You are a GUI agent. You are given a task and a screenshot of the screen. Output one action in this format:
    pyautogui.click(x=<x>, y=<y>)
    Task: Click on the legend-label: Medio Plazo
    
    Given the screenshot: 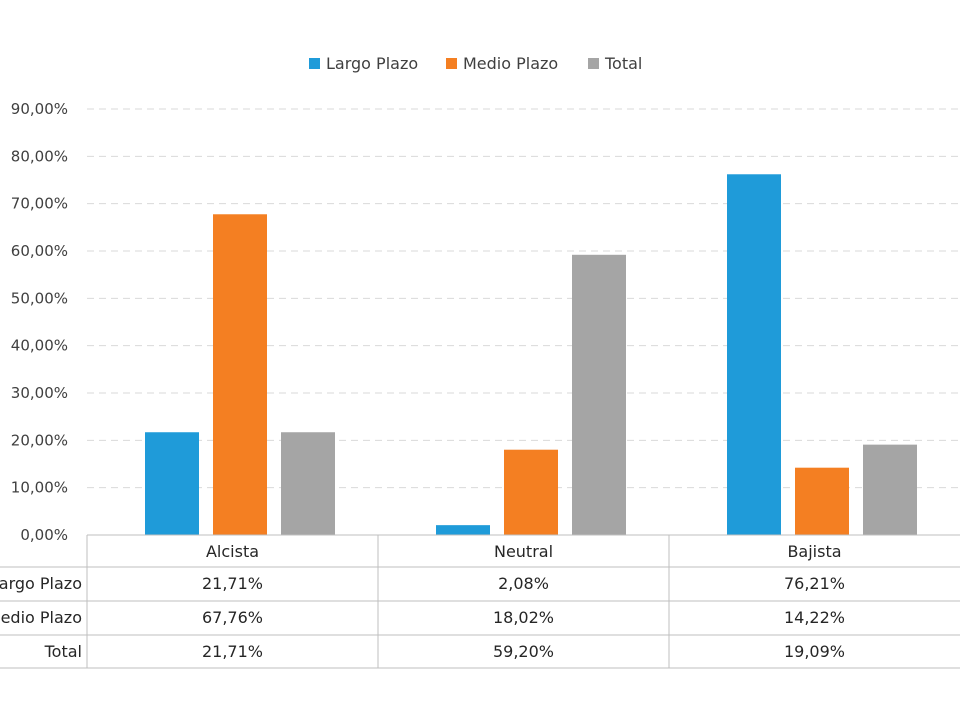 What is the action you would take?
    pyautogui.click(x=510, y=63)
    